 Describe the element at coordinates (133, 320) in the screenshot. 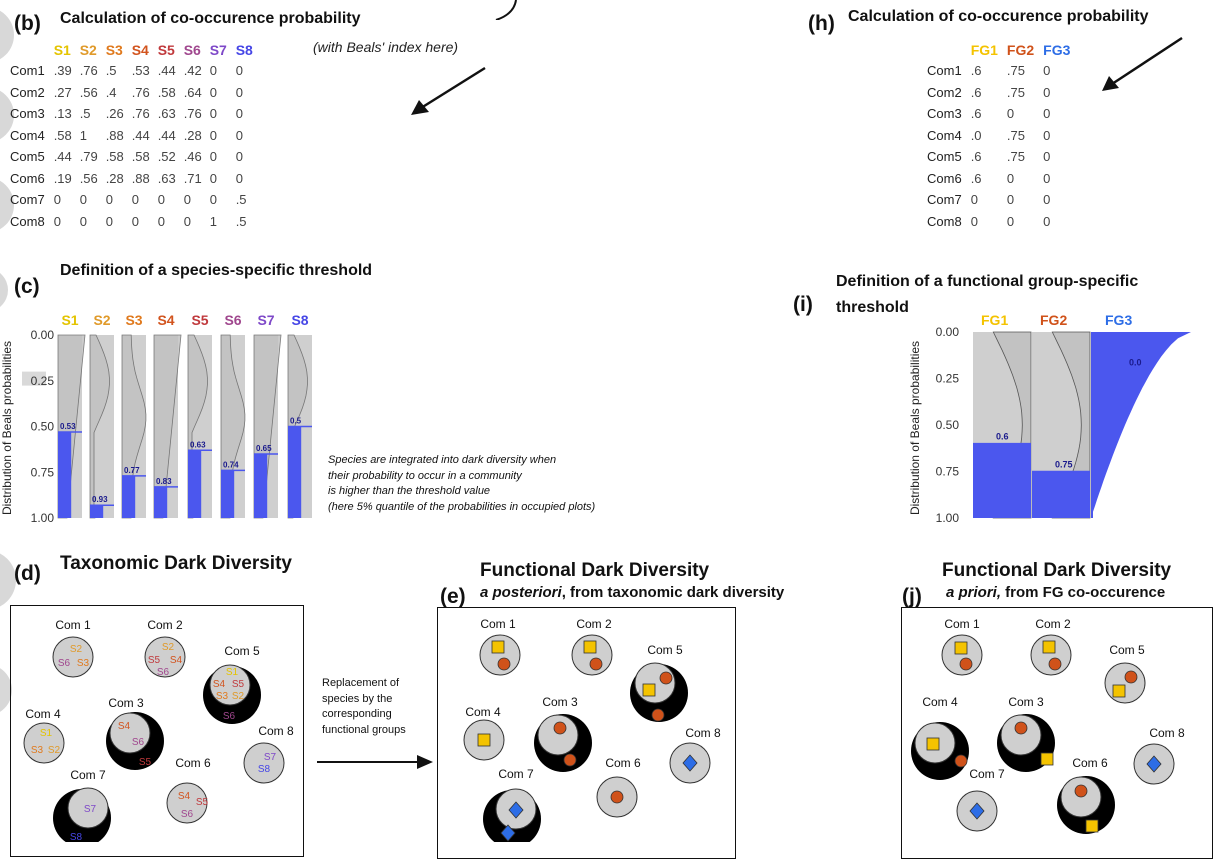

I see `species-header: S3` at that location.